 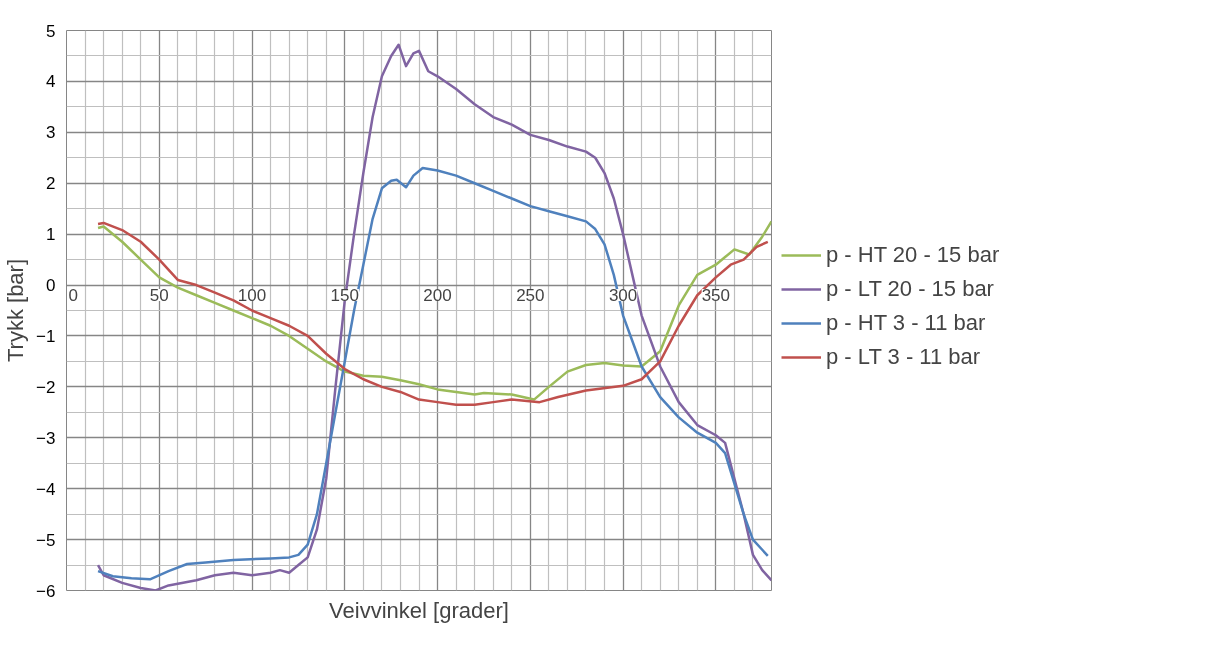 What do you see at coordinates (51, 31) in the screenshot?
I see `y-tick-label: 5` at bounding box center [51, 31].